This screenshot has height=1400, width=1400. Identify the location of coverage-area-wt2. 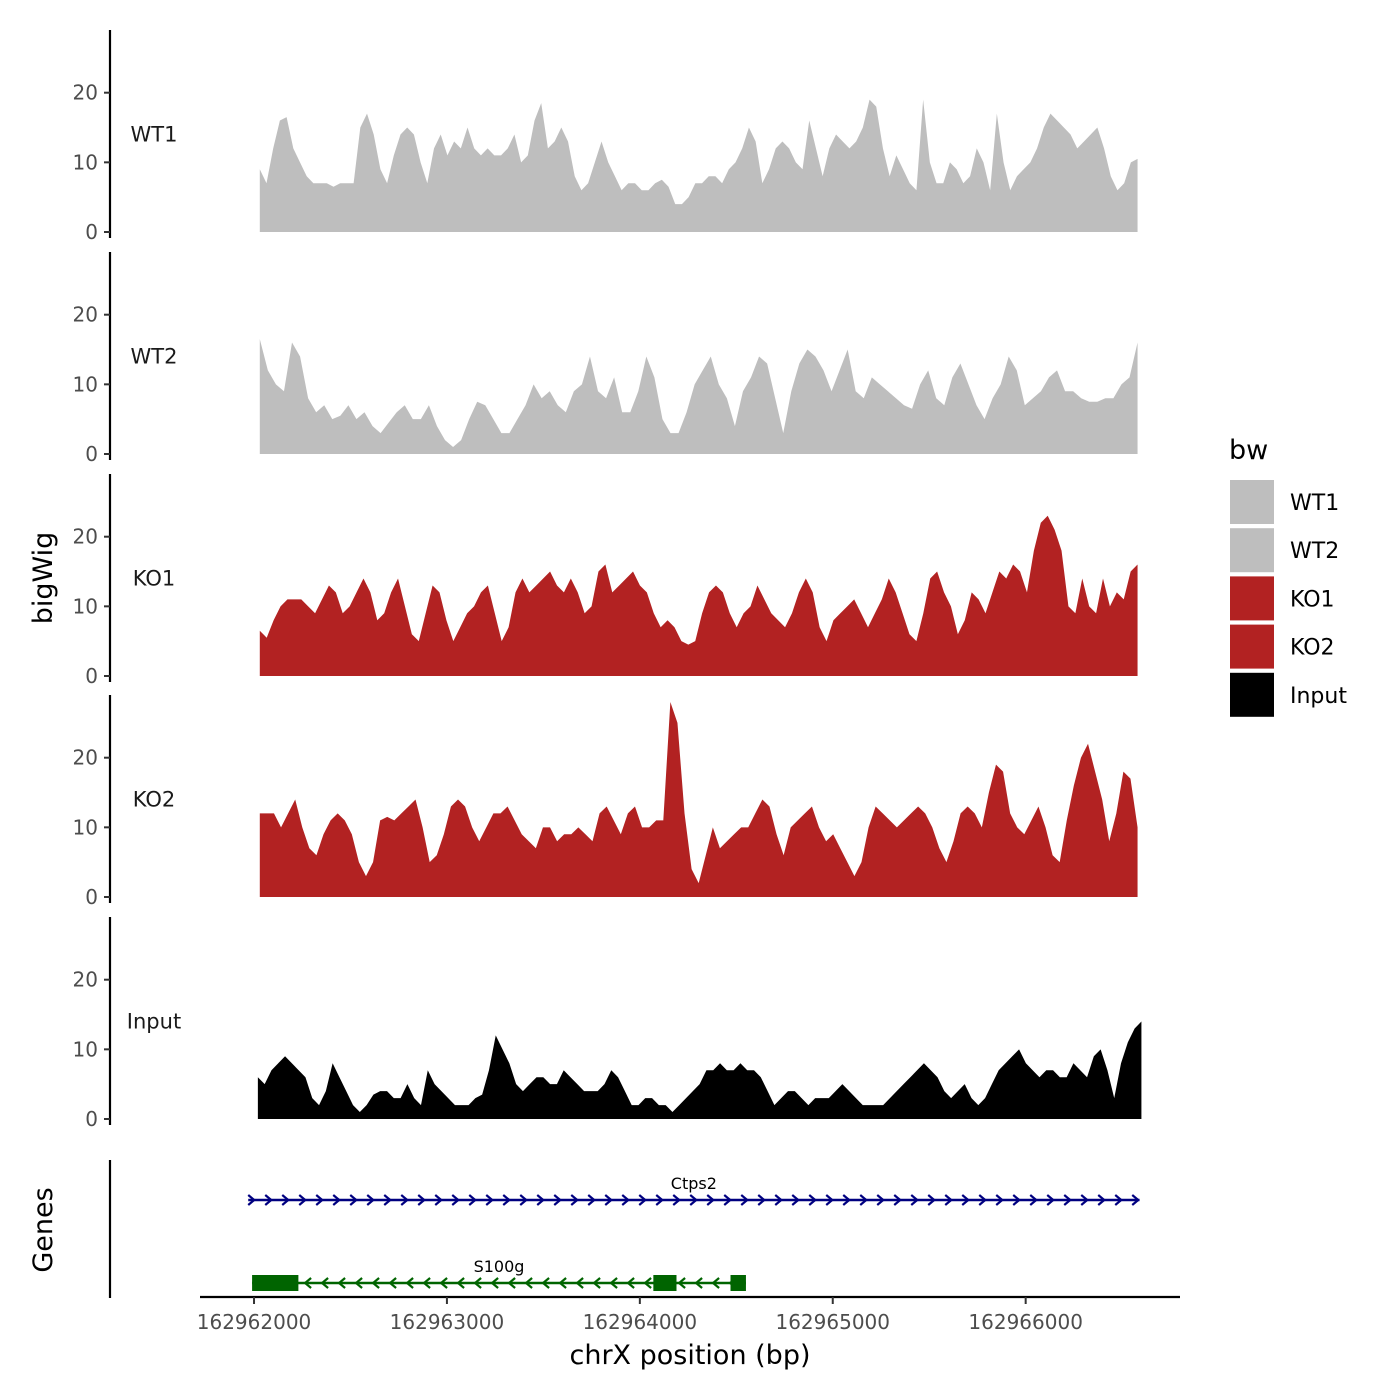
(698, 396).